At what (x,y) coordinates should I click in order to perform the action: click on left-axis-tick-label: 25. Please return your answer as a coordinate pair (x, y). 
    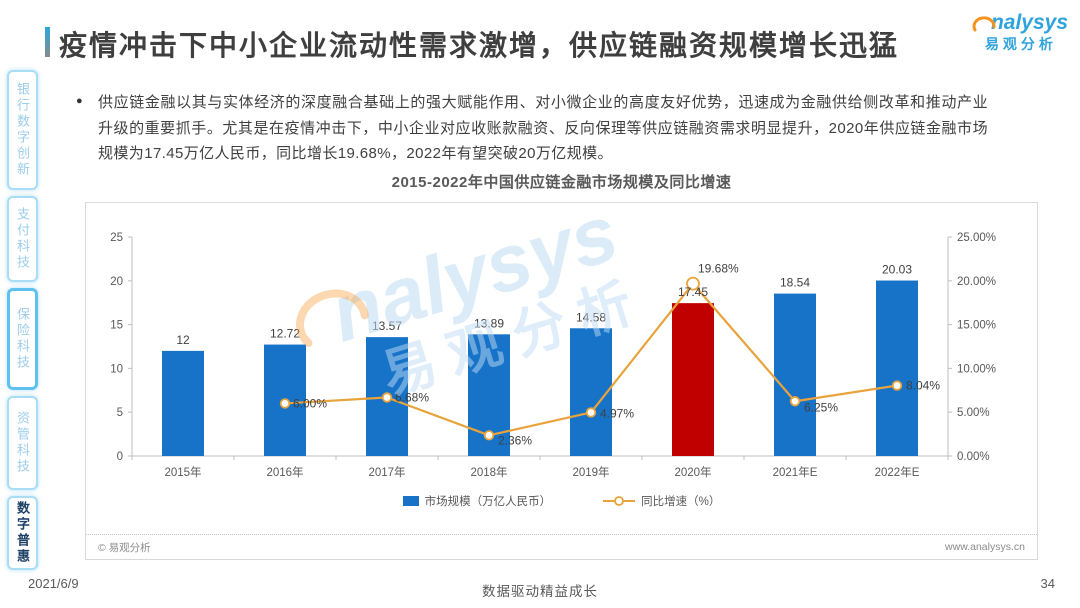
    Looking at the image, I should click on (116, 238).